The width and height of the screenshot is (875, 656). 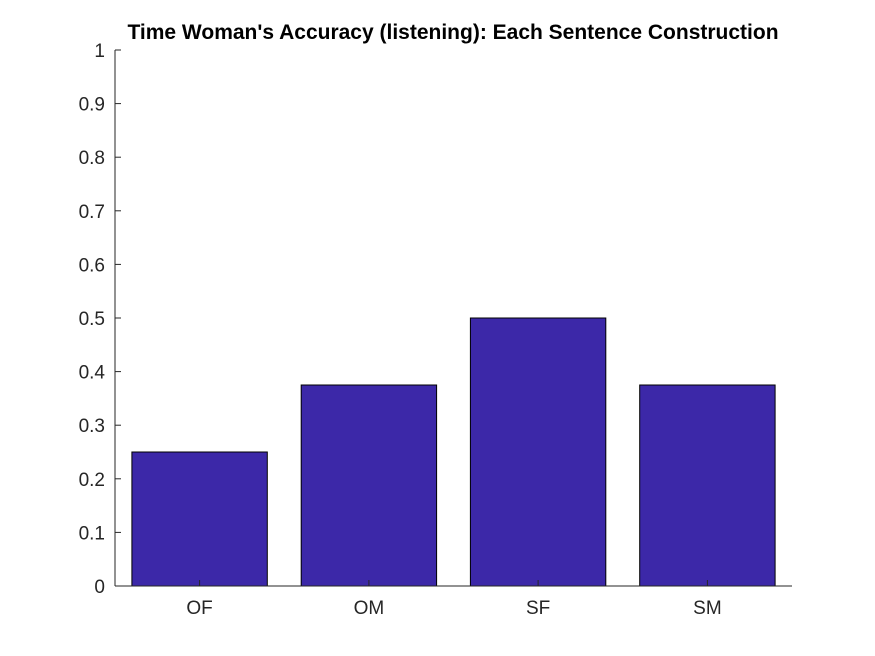 I want to click on y-tick-label: 0.2, so click(x=92, y=480).